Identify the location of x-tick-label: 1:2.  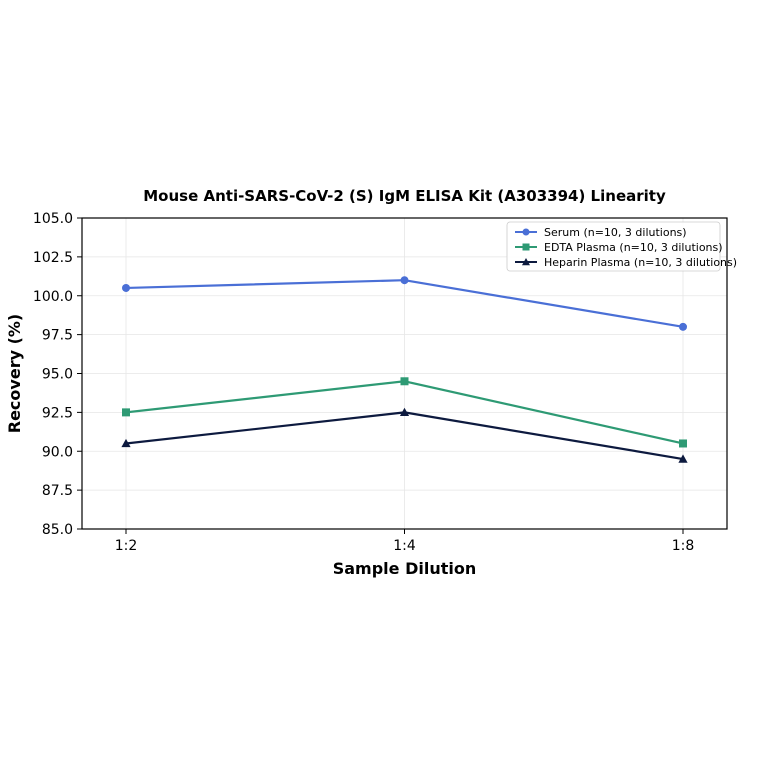
(126, 546).